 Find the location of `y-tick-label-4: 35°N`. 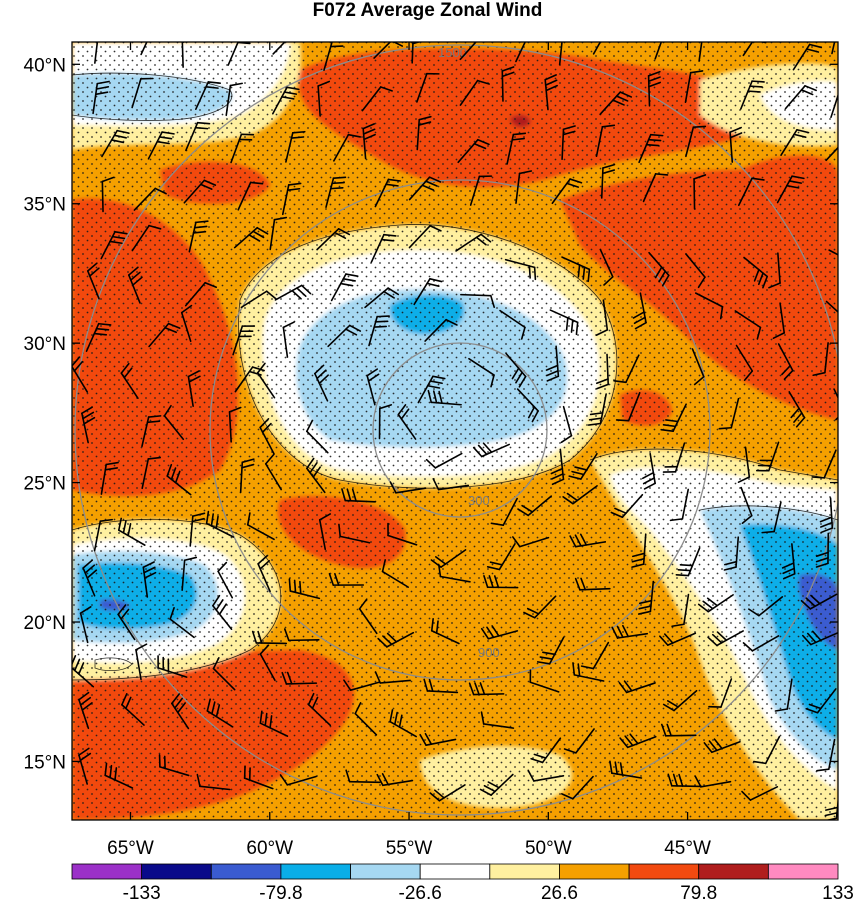

y-tick-label-4: 35°N is located at coordinates (45, 205).